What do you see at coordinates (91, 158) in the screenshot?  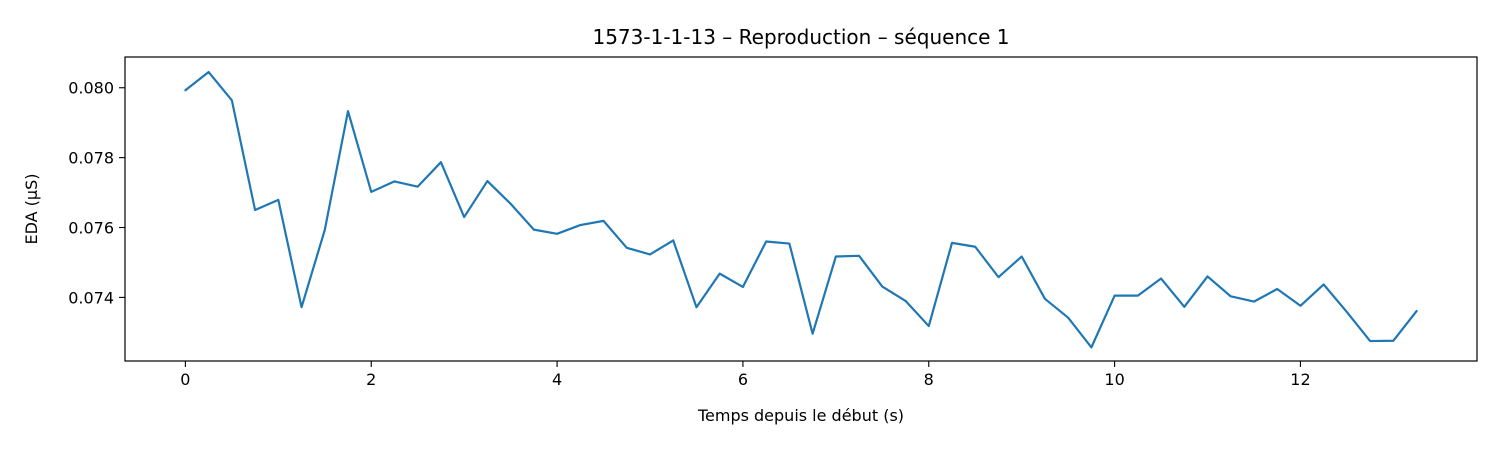 I see `y-tick-label: 0.078` at bounding box center [91, 158].